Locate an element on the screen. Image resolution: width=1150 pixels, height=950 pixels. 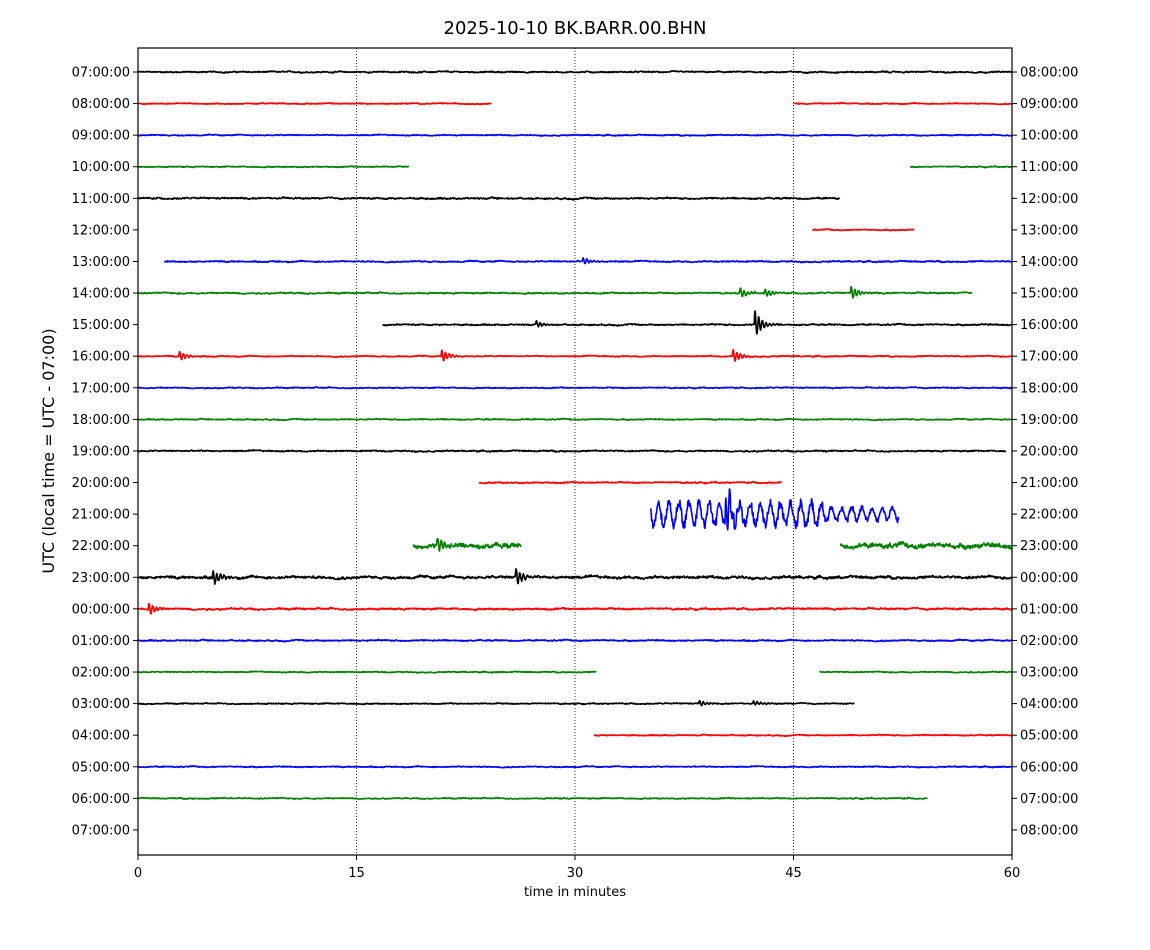
right-time-label: 07:00:00 is located at coordinates (1049, 799).